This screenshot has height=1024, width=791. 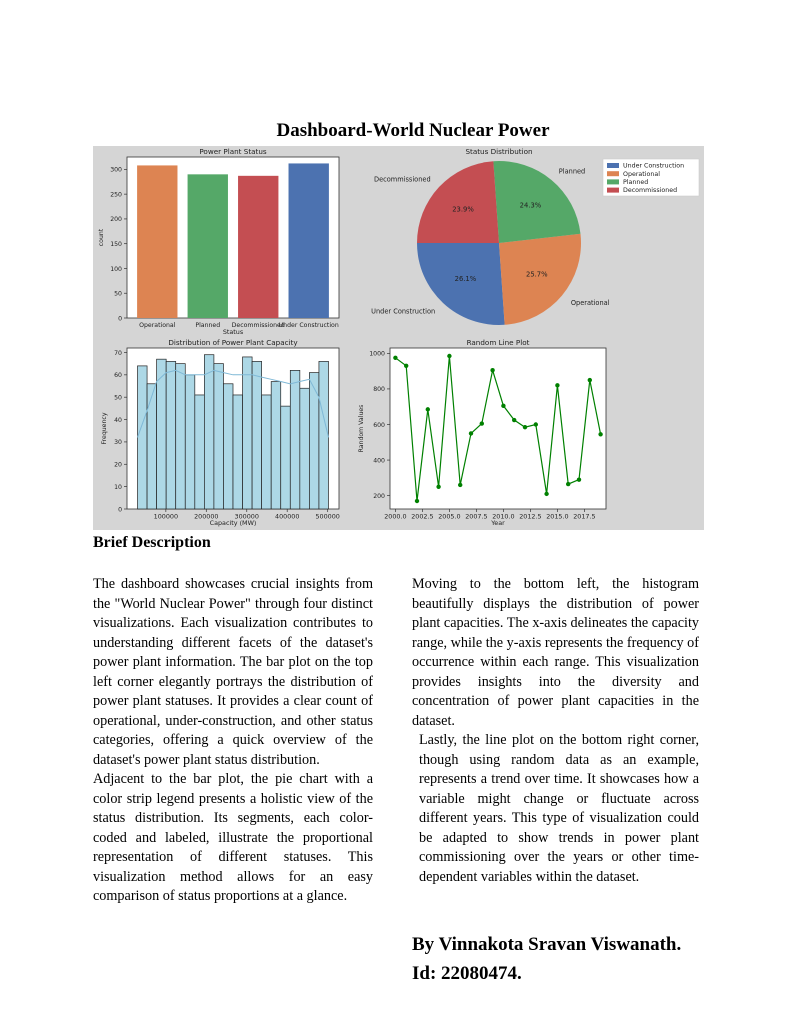 I want to click on bar-chart-xtick-label: Operational, so click(x=157, y=325).